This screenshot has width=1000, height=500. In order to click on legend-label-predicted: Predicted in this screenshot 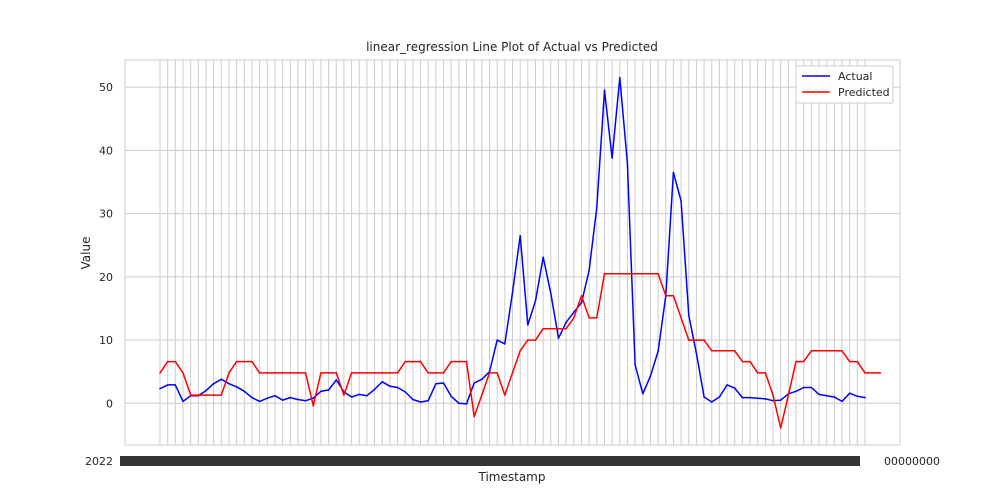, I will do `click(864, 92)`.